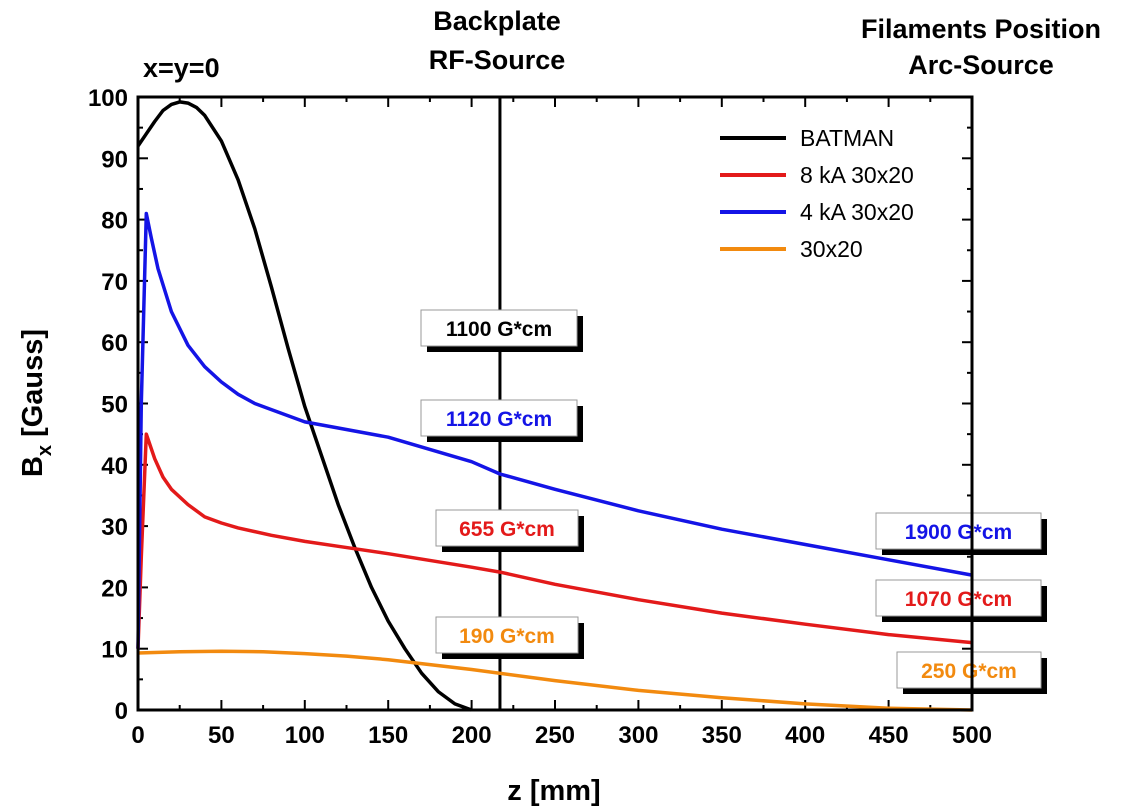  I want to click on legend: BATMAN 8 kA 30x20 4 kA 30x20 30x20, so click(817, 193).